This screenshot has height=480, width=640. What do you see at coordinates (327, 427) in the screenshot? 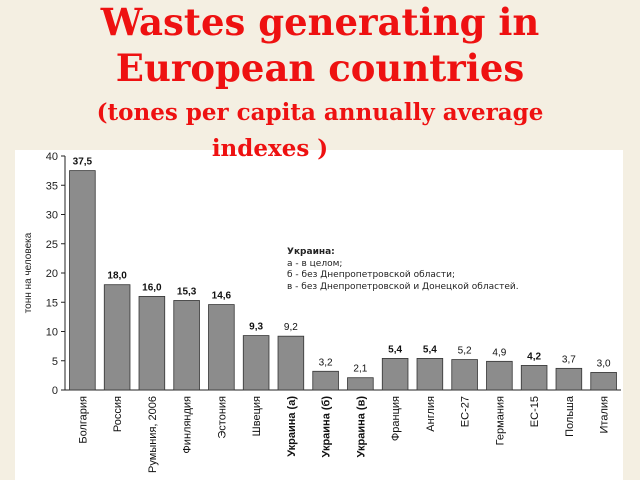
I see `x-tick-label: Украина (б)` at bounding box center [327, 427].